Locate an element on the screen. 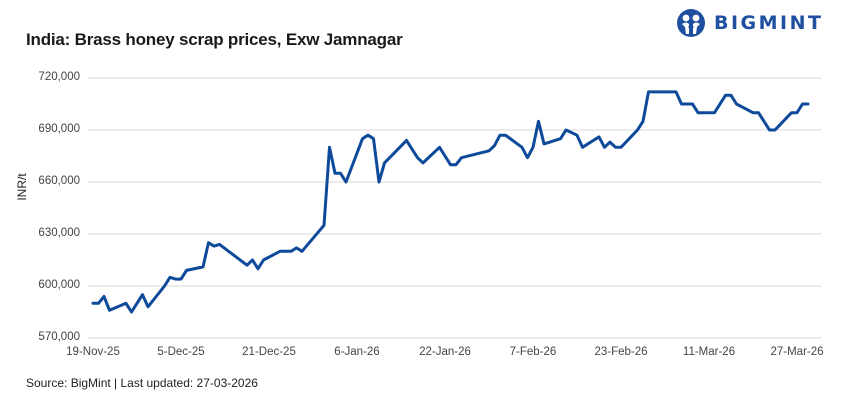 The width and height of the screenshot is (841, 407). y-tick: 720,000 is located at coordinates (59, 77).